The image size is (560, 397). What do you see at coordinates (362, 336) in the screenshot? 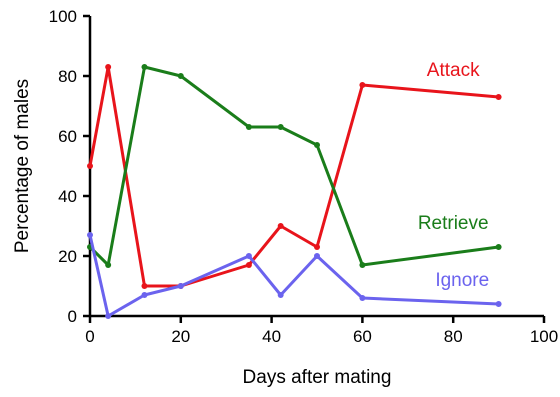
I see `x-tick-label: 60` at bounding box center [362, 336].